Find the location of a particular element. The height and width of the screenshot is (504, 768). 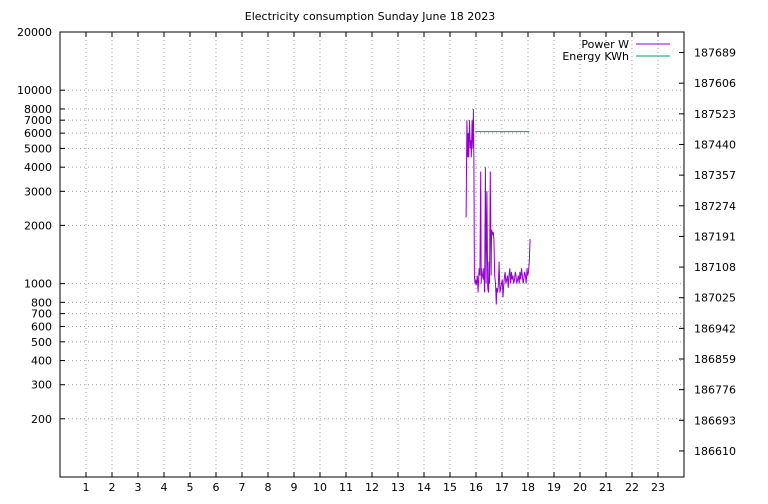

x-tick-label: 13 is located at coordinates (398, 487).